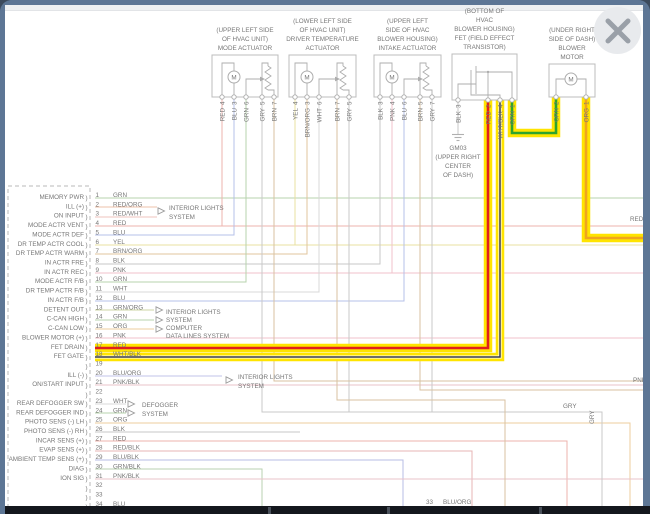 This screenshot has width=650, height=514. I want to click on connector-row-label: MEMORY PWR, so click(61, 197).